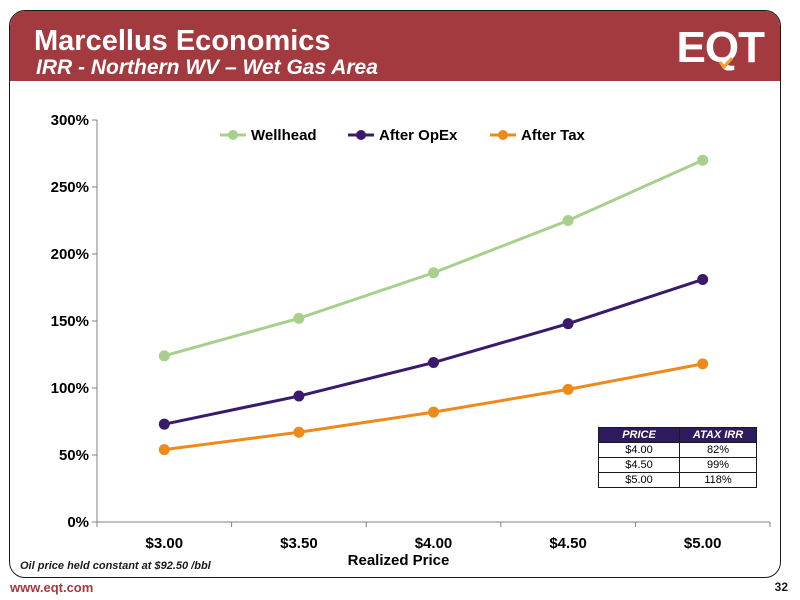  Describe the element at coordinates (70, 321) in the screenshot. I see `y-tick-label: 150%` at that location.